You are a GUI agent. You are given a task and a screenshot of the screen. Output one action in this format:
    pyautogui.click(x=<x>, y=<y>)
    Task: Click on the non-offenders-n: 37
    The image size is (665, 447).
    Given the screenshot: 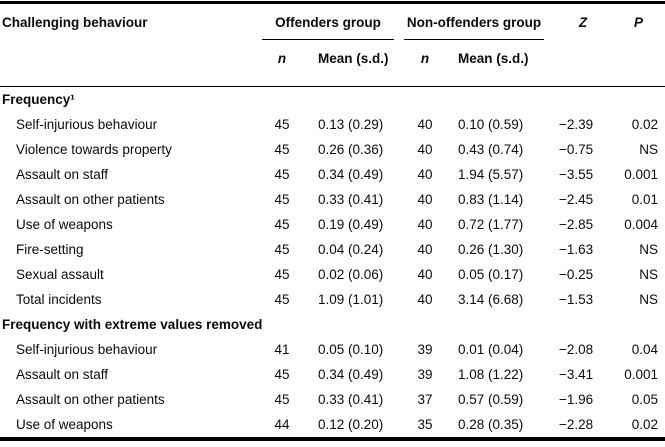 What is the action you would take?
    pyautogui.click(x=425, y=399)
    